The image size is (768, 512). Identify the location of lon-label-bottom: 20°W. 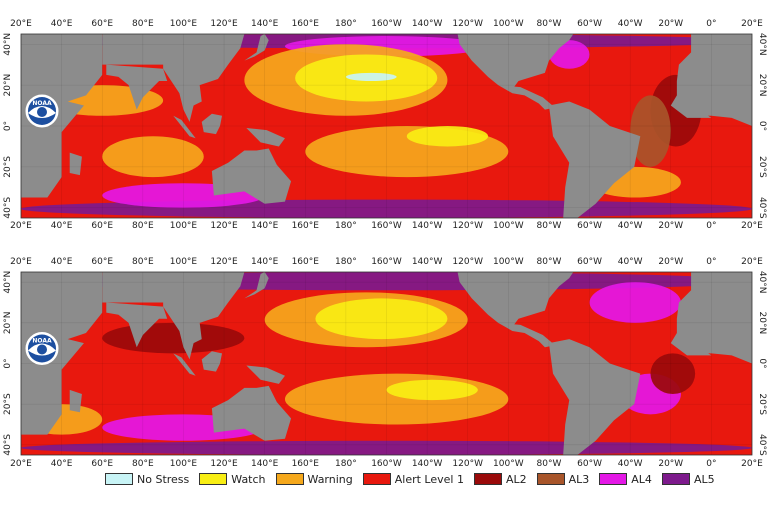
(670, 226).